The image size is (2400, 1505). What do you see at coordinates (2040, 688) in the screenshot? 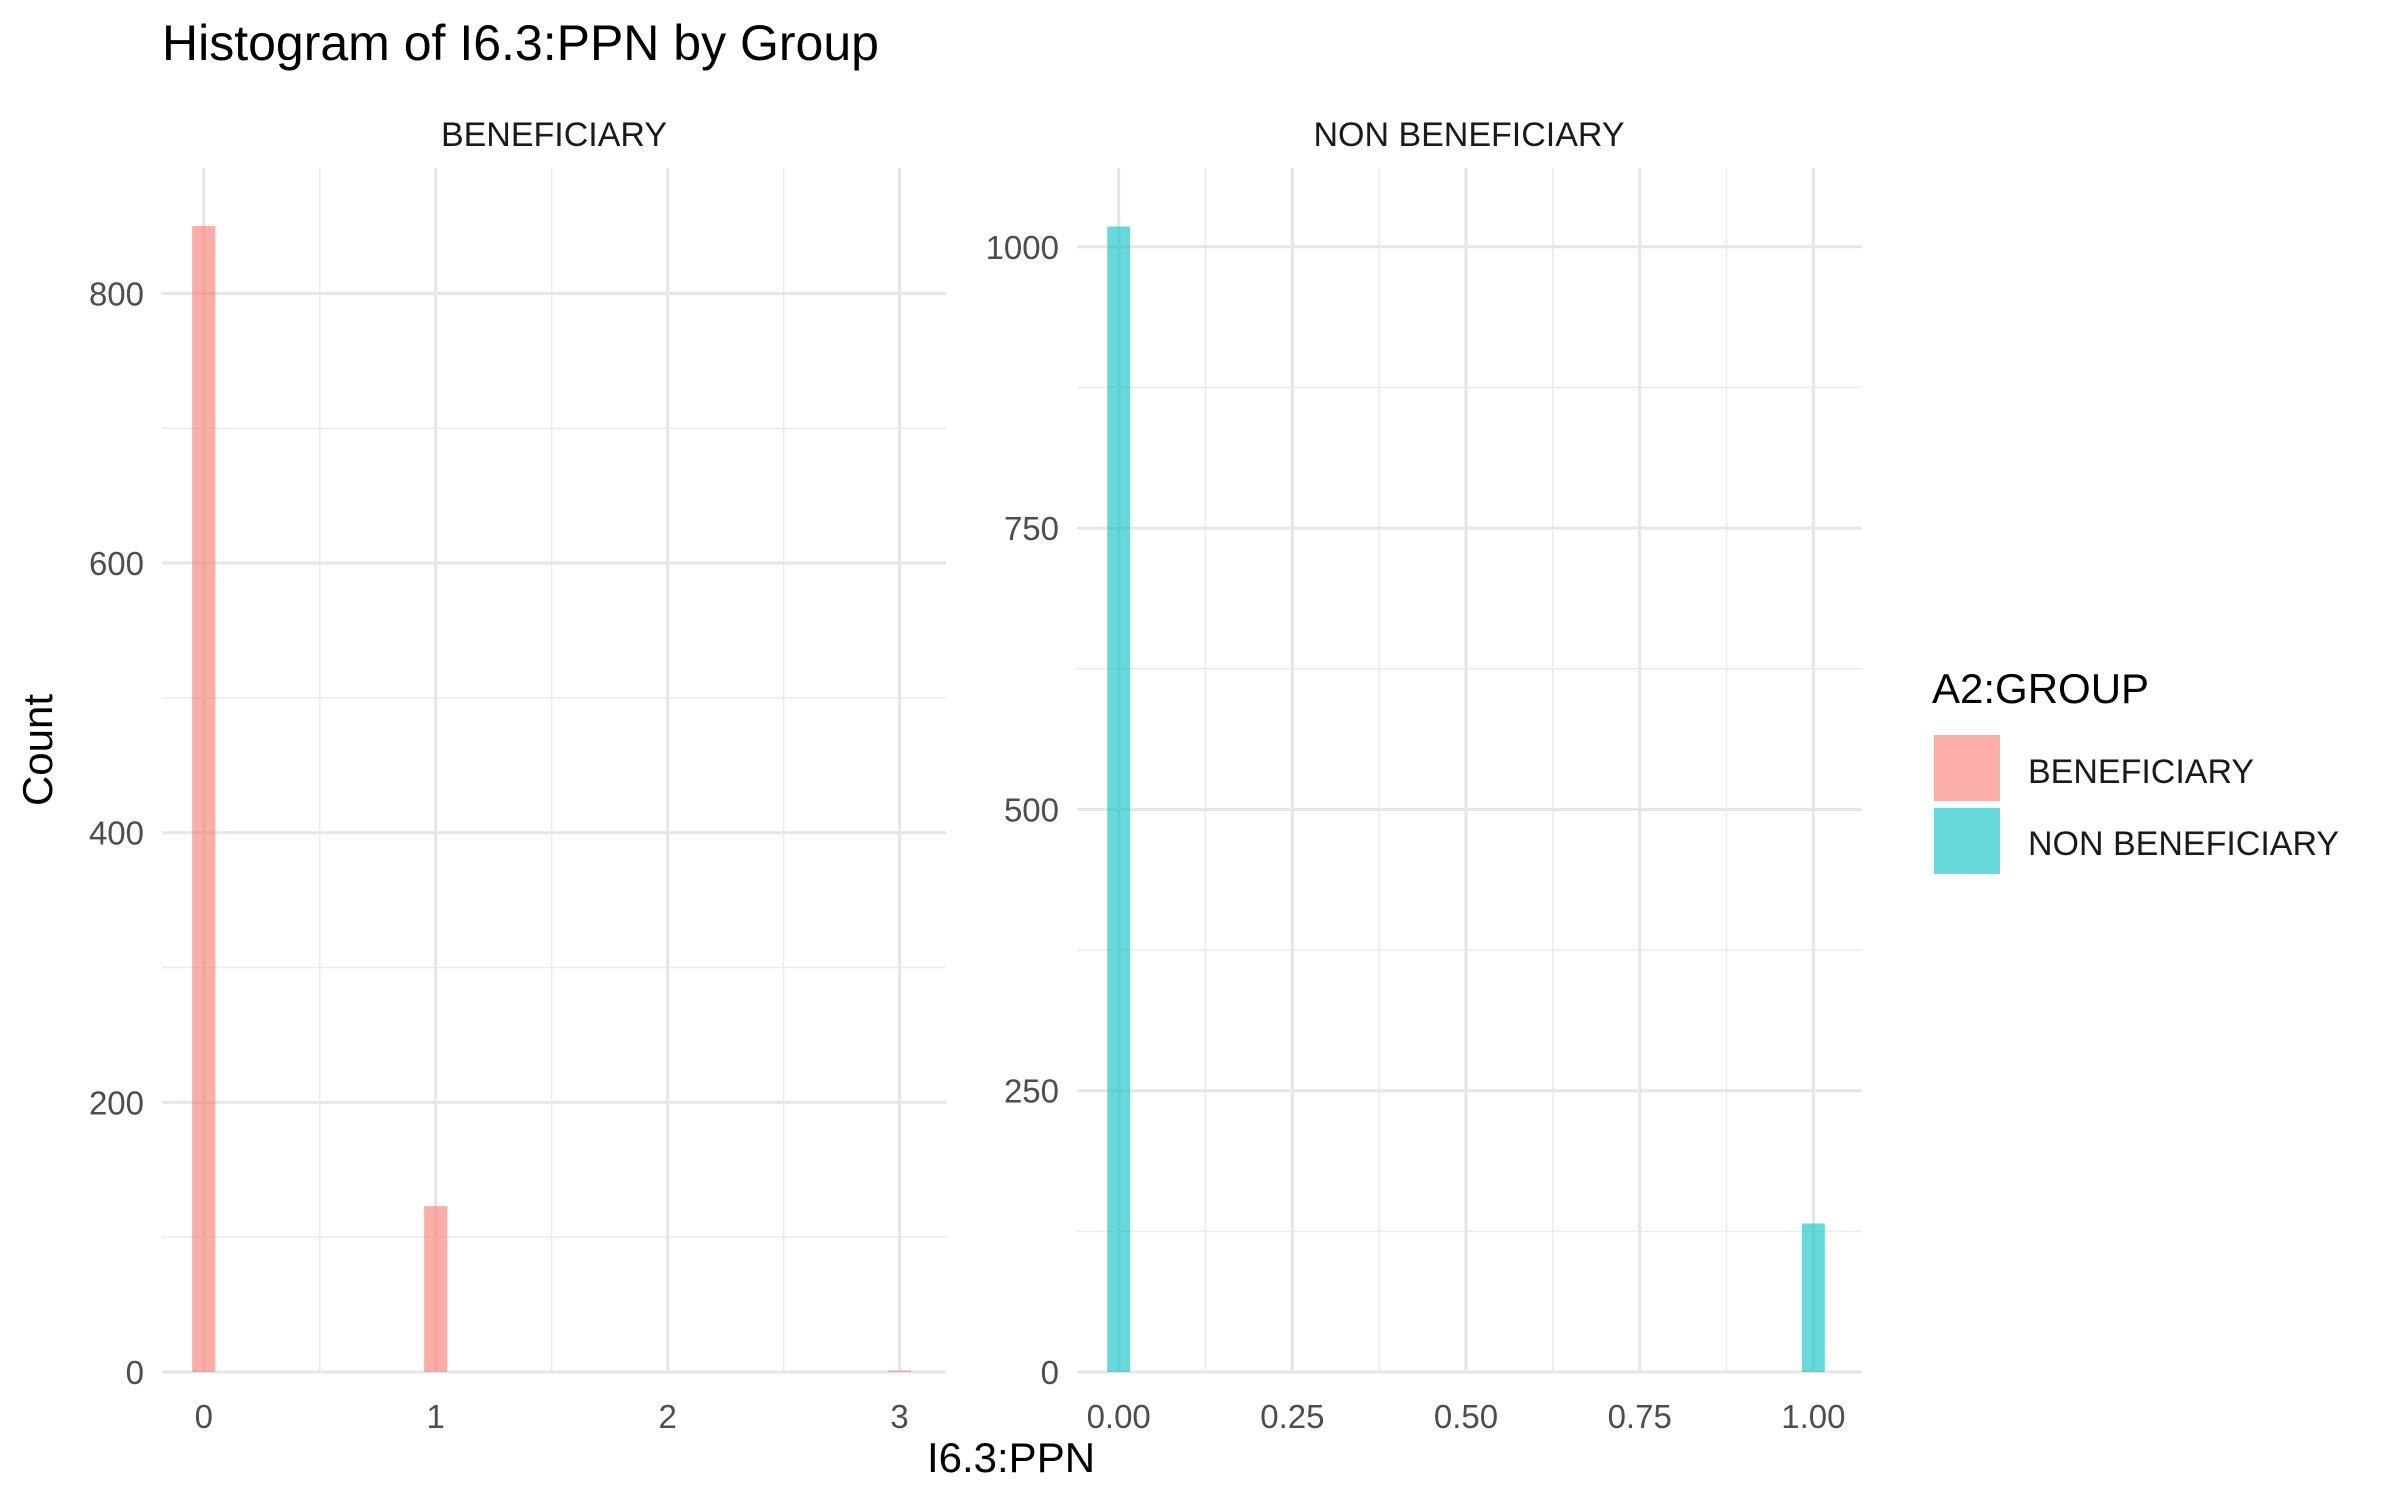
I see `legend-title: A2:GROUP` at bounding box center [2040, 688].